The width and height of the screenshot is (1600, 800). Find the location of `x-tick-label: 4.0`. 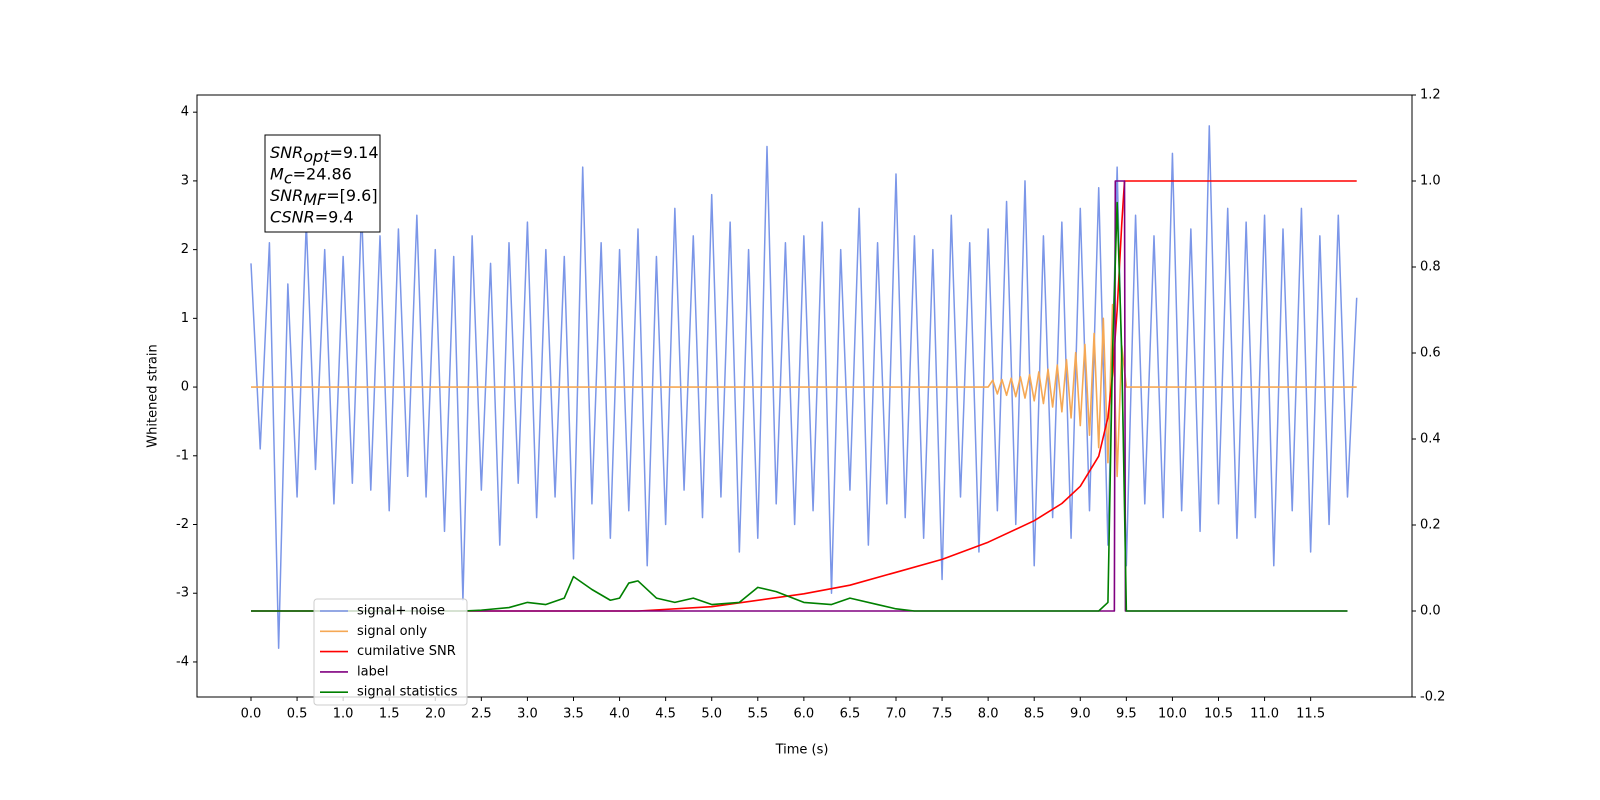

x-tick-label: 4.0 is located at coordinates (619, 714).